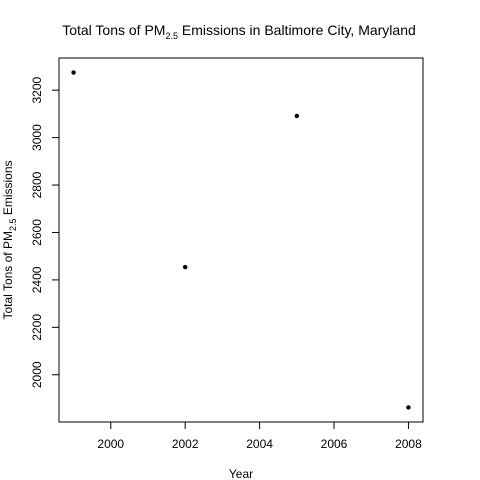 The height and width of the screenshot is (480, 480). Describe the element at coordinates (259, 436) in the screenshot. I see `x-axis: 2000 2002 2004 2006 2008` at that location.